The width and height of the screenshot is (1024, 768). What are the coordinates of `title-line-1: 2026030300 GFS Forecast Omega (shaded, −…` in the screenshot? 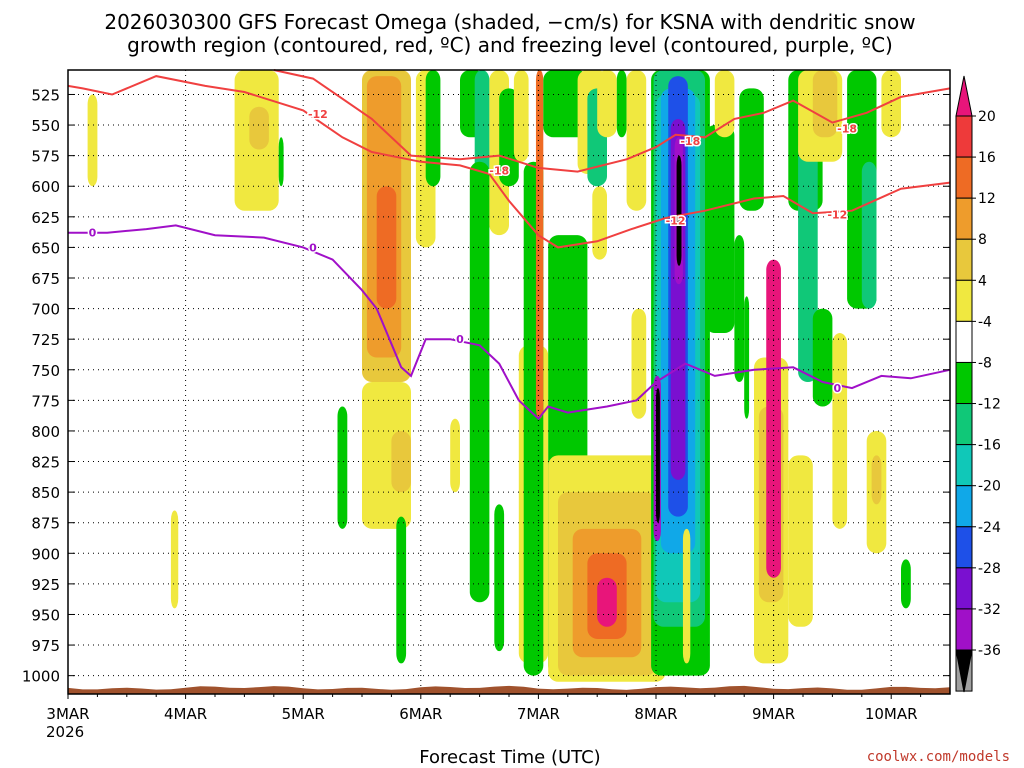 It's located at (509, 22).